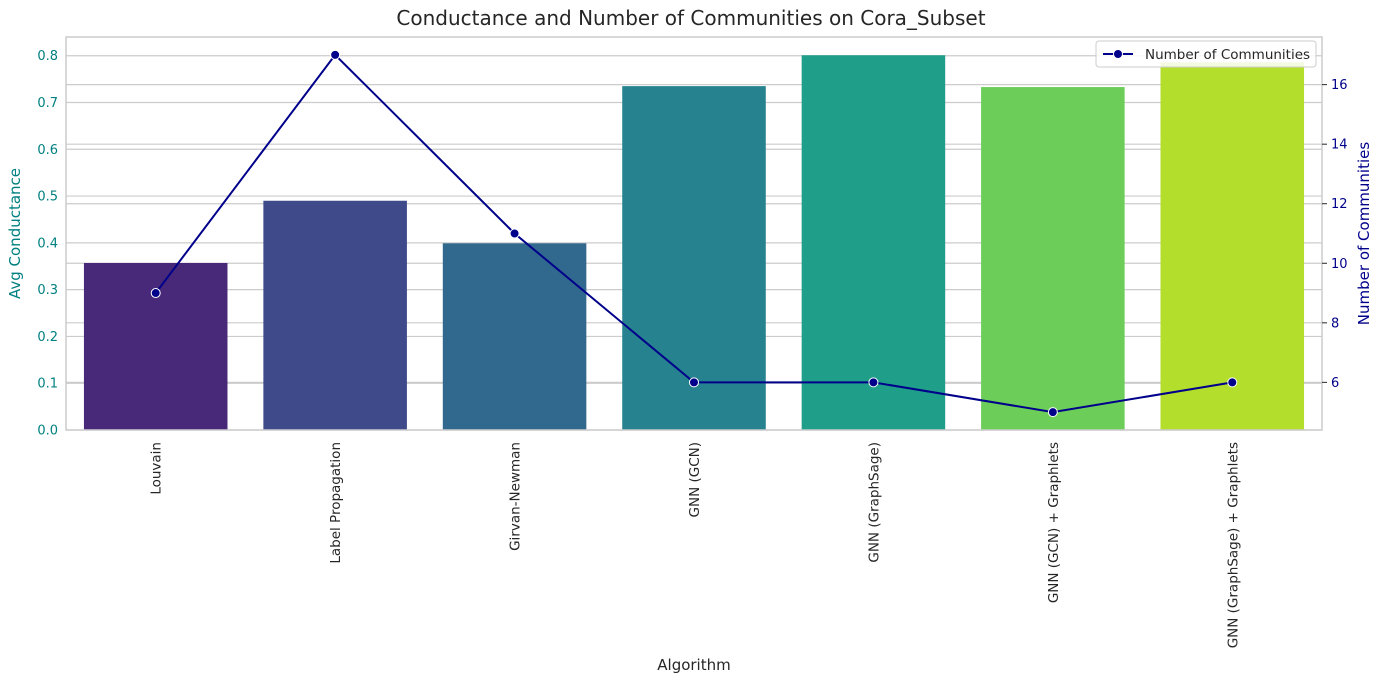 This screenshot has width=1384, height=684. What do you see at coordinates (15, 233) in the screenshot?
I see `left-y-axis-label: Avg Conductance` at bounding box center [15, 233].